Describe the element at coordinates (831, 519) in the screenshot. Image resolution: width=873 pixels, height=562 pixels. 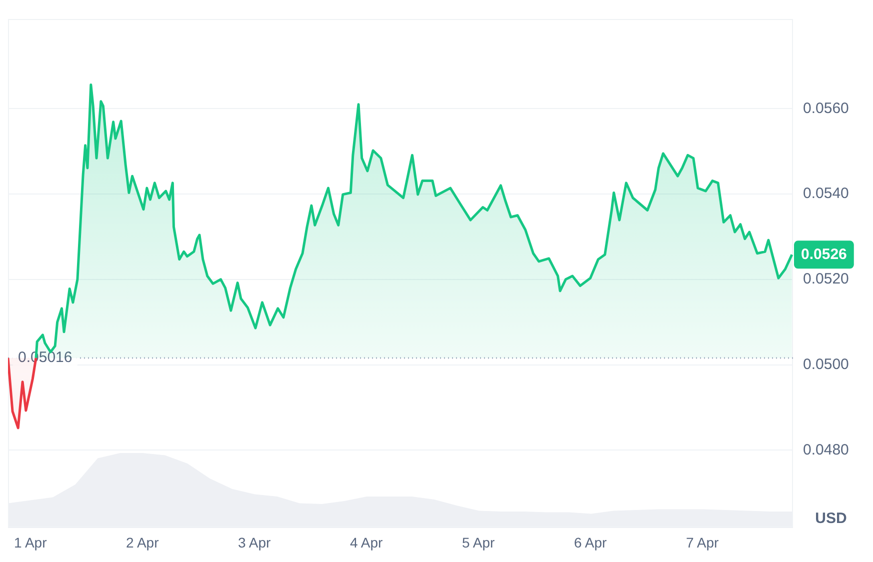
I see `y-axis-title: USD` at that location.